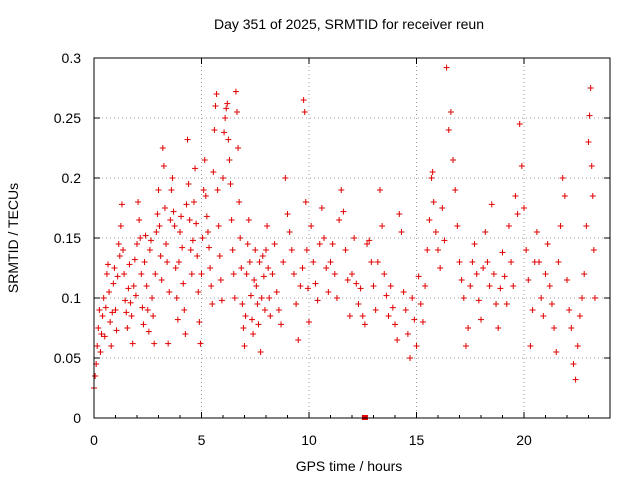  Describe the element at coordinates (349, 466) in the screenshot. I see `x-axis-label: GPS time / hours` at that location.